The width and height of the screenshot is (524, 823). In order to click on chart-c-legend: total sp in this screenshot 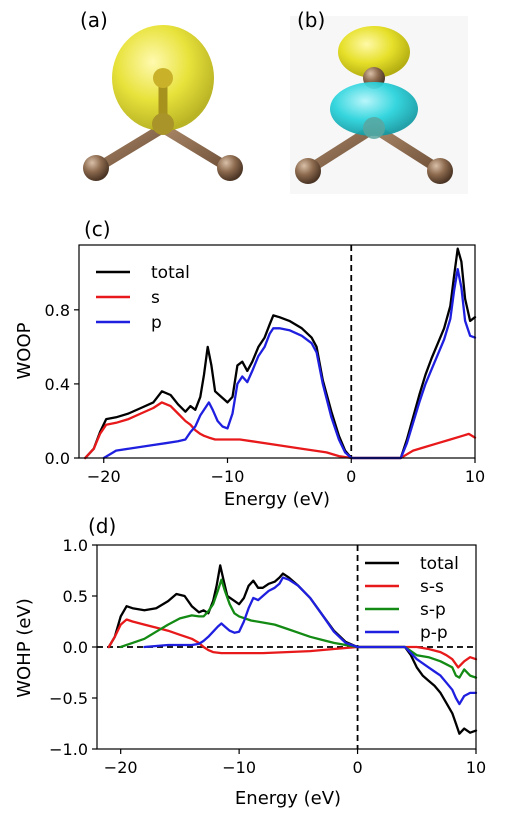, I will do `click(143, 298)`.